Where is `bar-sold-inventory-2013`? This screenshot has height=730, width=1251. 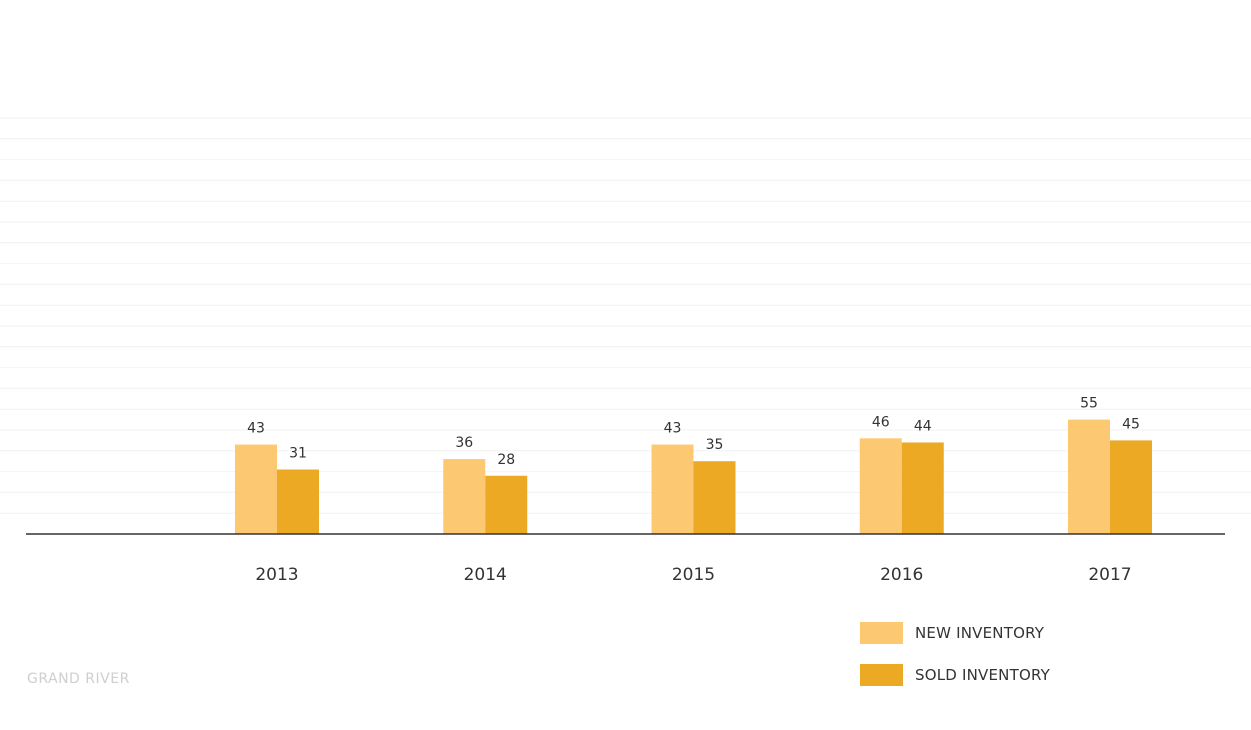 bar-sold-inventory-2013 is located at coordinates (298, 501).